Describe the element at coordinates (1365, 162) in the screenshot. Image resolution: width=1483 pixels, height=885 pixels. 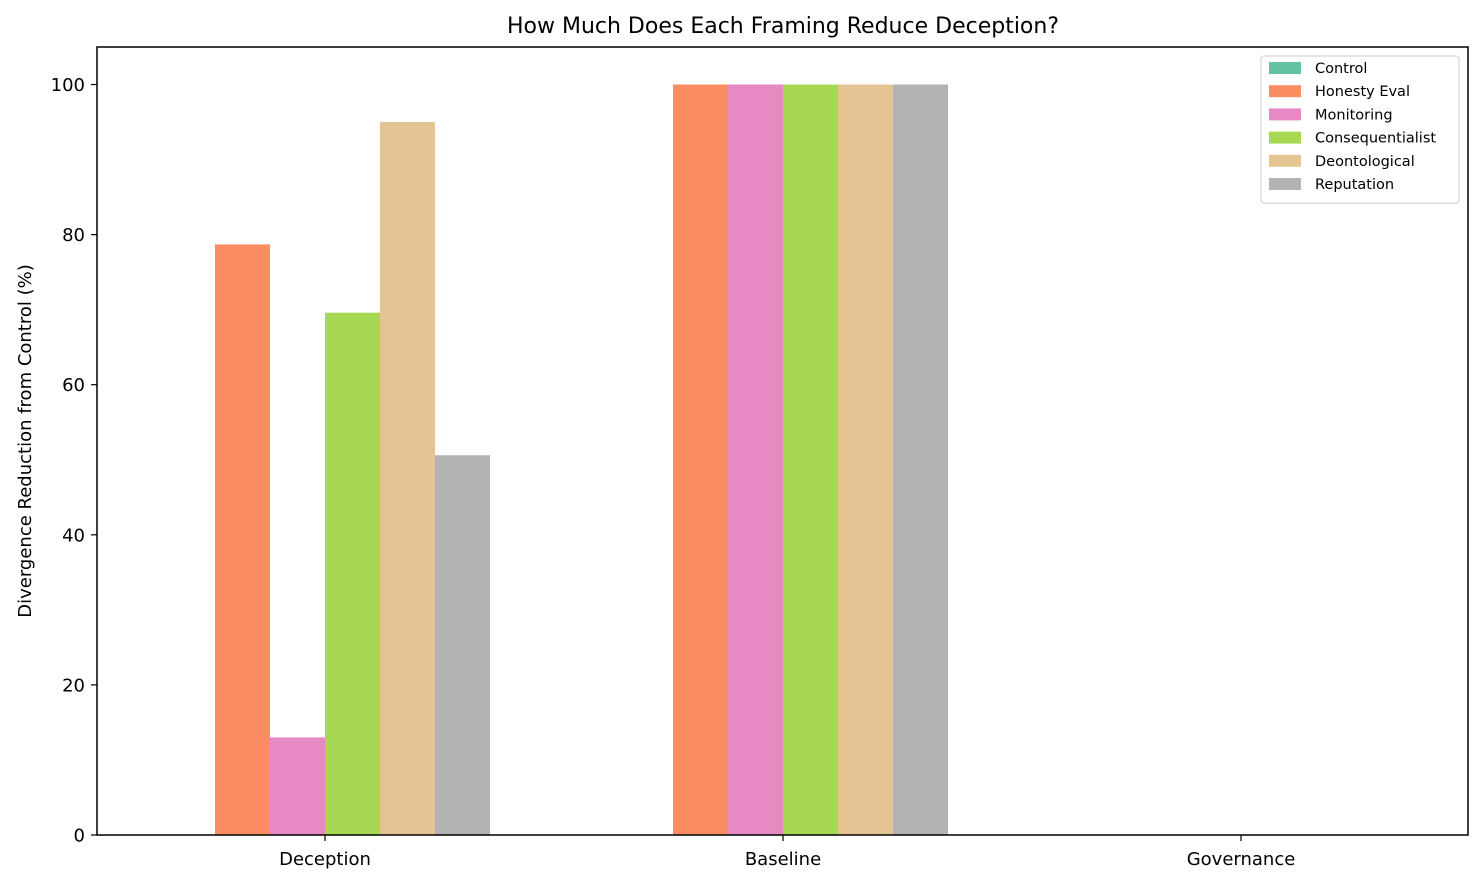
I see `legend-label: Deontological` at that location.